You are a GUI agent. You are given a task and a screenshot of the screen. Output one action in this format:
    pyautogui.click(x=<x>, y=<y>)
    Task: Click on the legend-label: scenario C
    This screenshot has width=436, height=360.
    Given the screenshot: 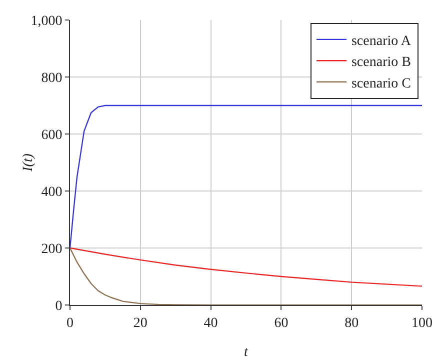 What is the action you would take?
    pyautogui.click(x=381, y=84)
    